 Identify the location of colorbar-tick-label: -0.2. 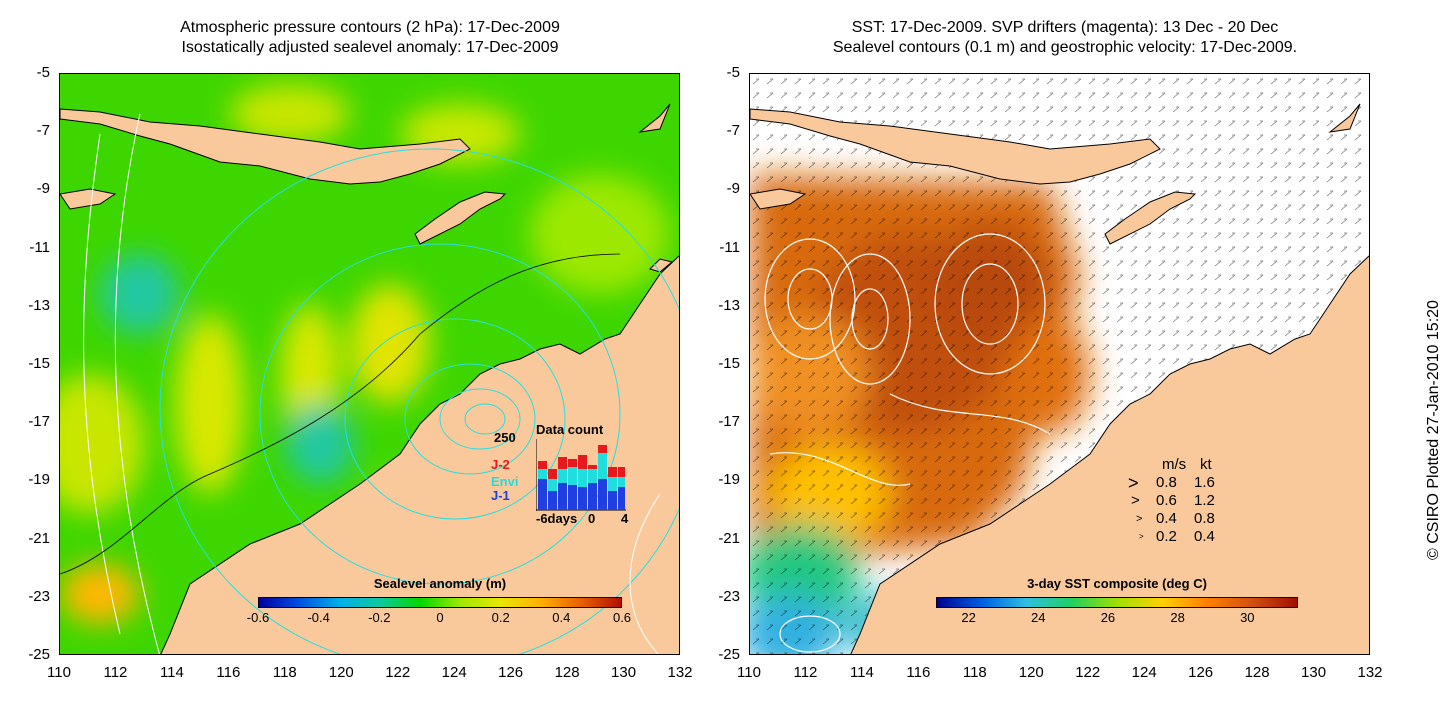
(379, 617).